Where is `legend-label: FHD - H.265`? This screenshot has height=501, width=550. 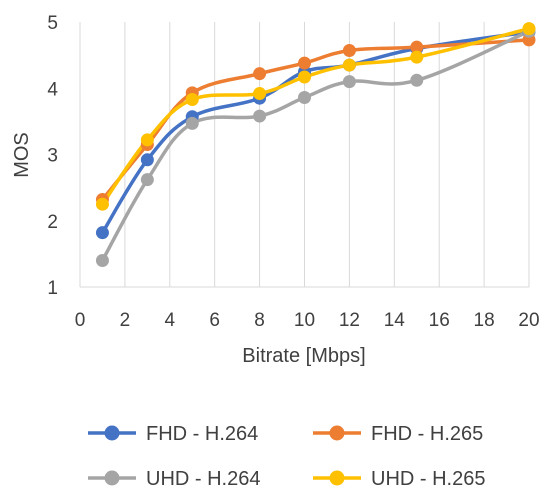
legend-label: FHD - H.265 is located at coordinates (427, 434).